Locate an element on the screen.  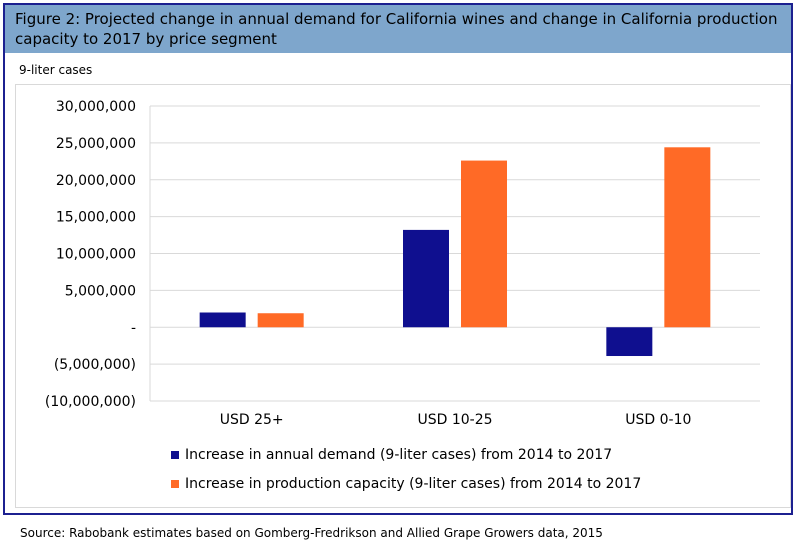
x-tick-label: USD 0-10 is located at coordinates (658, 420).